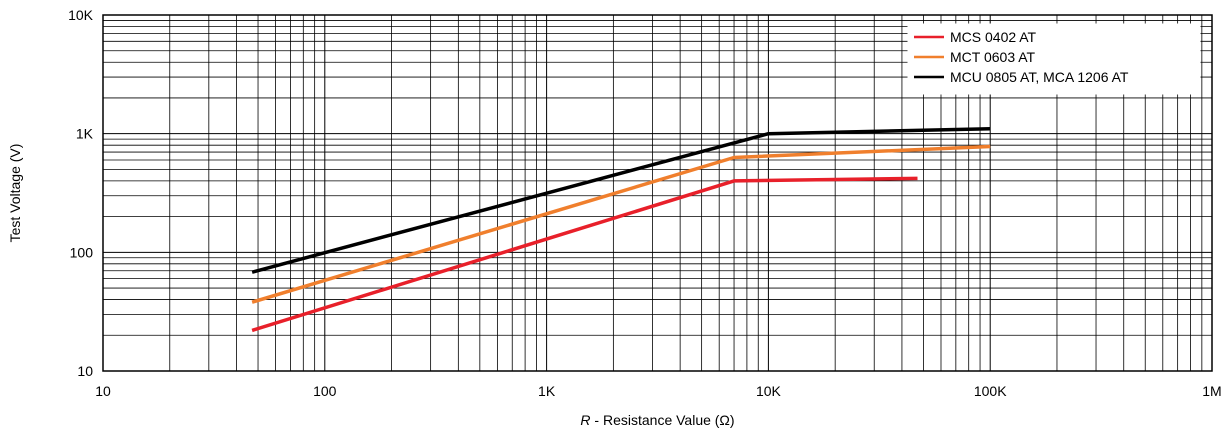 This screenshot has width=1225, height=434. I want to click on x-tick-label: 1K, so click(547, 391).